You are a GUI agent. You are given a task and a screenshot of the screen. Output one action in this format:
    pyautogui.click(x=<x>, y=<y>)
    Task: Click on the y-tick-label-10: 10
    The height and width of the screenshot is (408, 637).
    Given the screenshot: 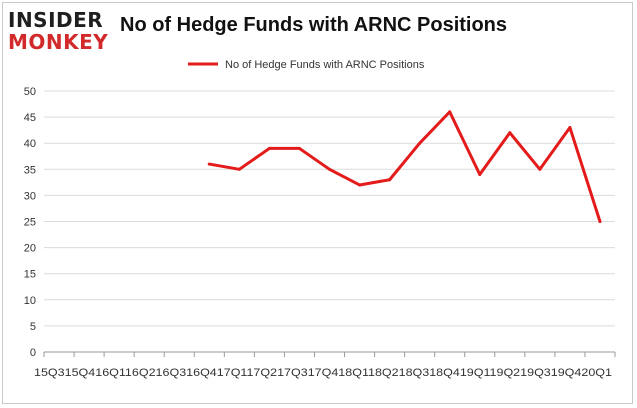 What is the action you would take?
    pyautogui.click(x=30, y=301)
    